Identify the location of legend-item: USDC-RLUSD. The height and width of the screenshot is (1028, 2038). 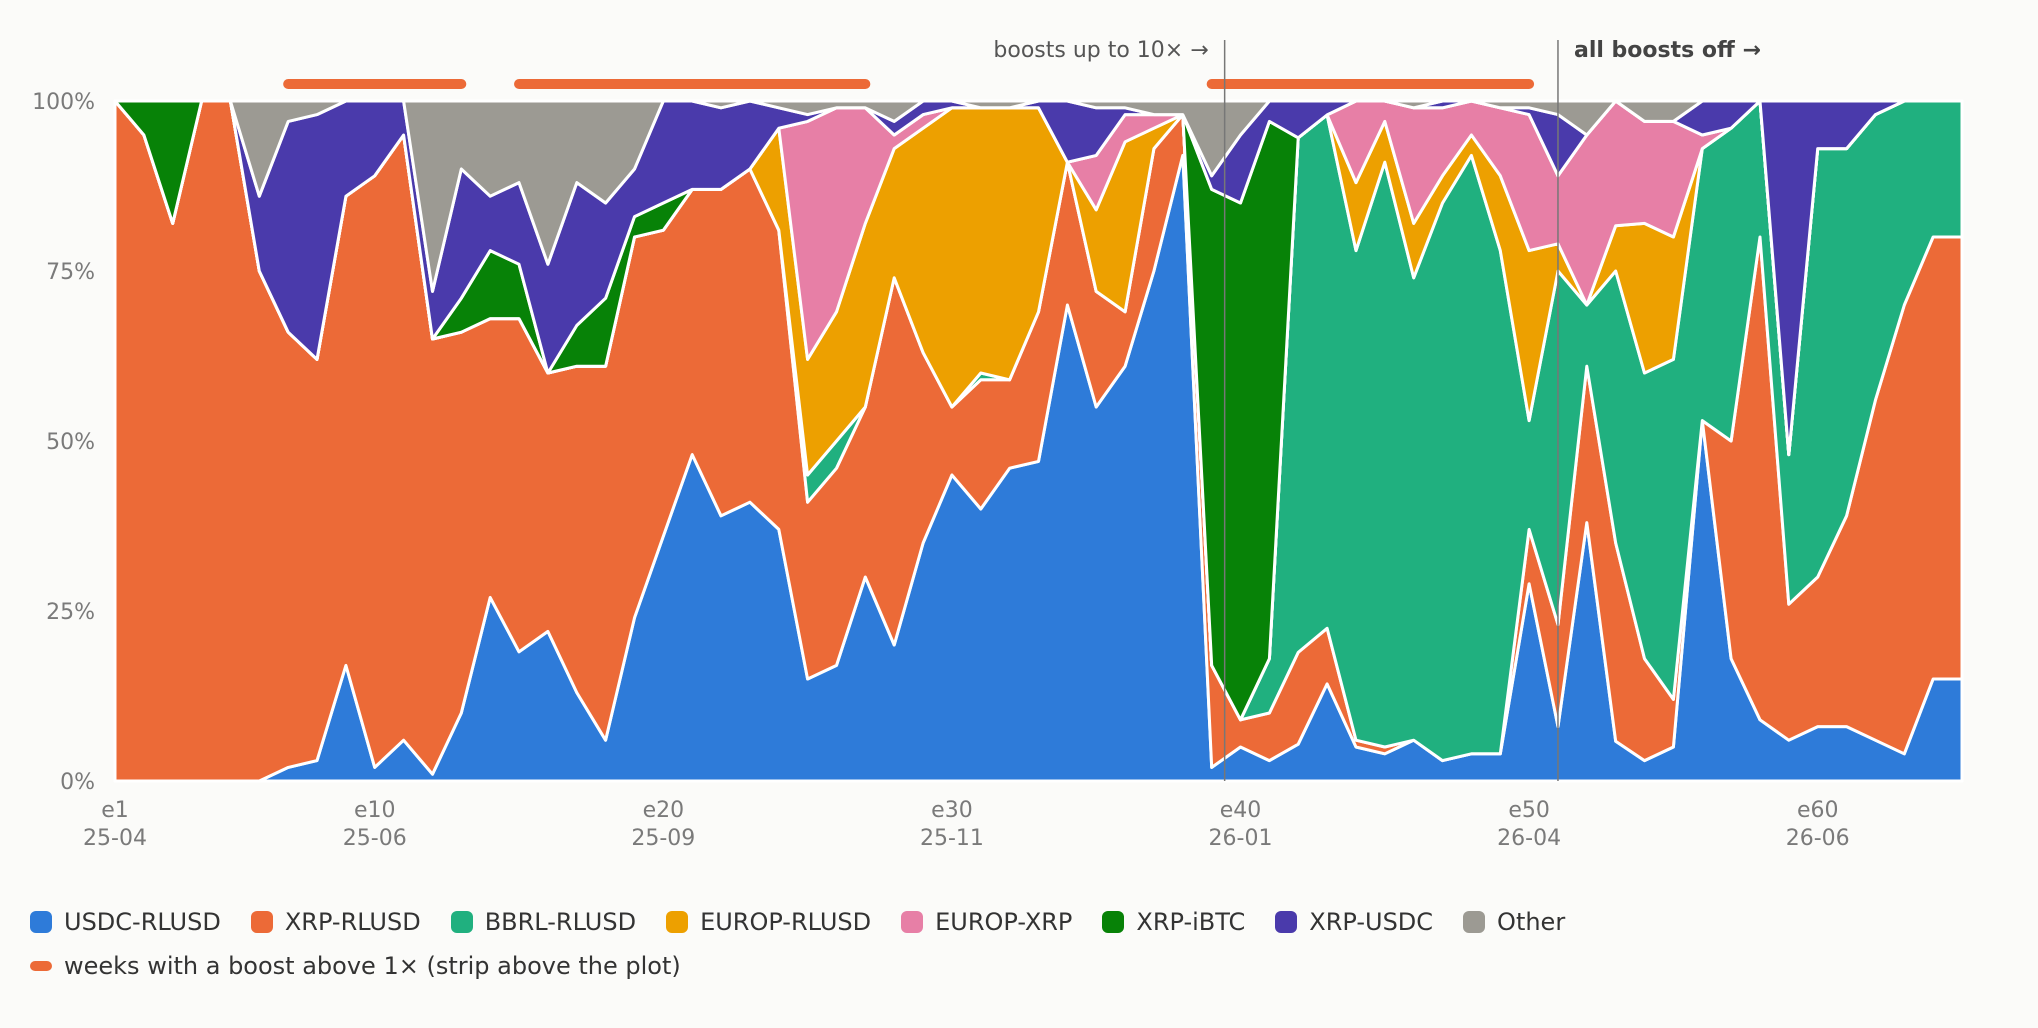
(125, 922).